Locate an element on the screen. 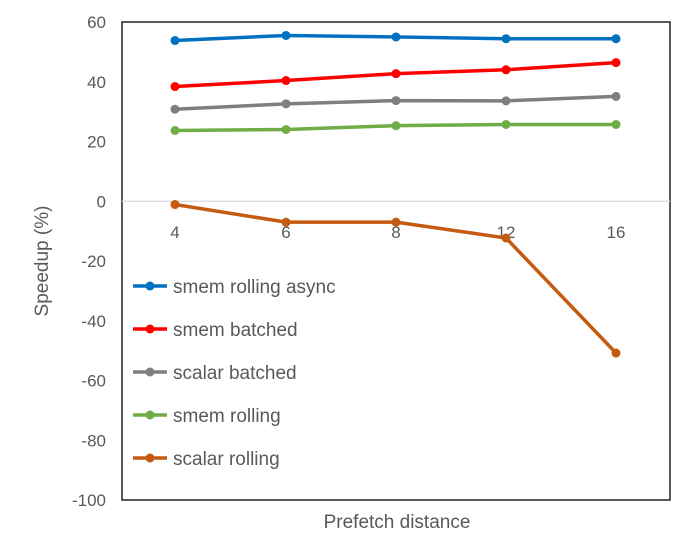 Image resolution: width=691 pixels, height=559 pixels. legend-item: scalar batched is located at coordinates (215, 373).